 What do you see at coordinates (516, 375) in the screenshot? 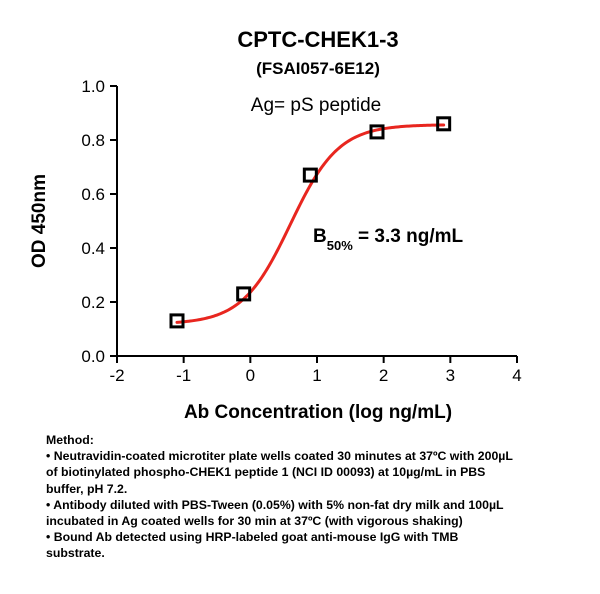
I see `x-tick-label: 4` at bounding box center [516, 375].